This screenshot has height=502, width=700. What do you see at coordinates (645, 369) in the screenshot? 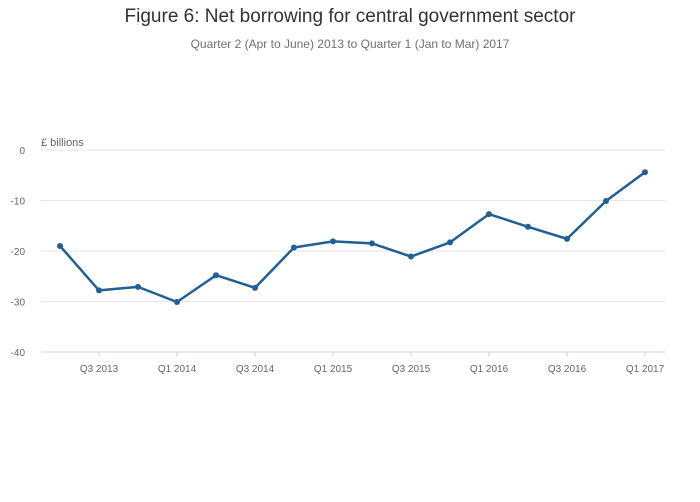
I see `x-tick-label: Q1 2017` at bounding box center [645, 369].